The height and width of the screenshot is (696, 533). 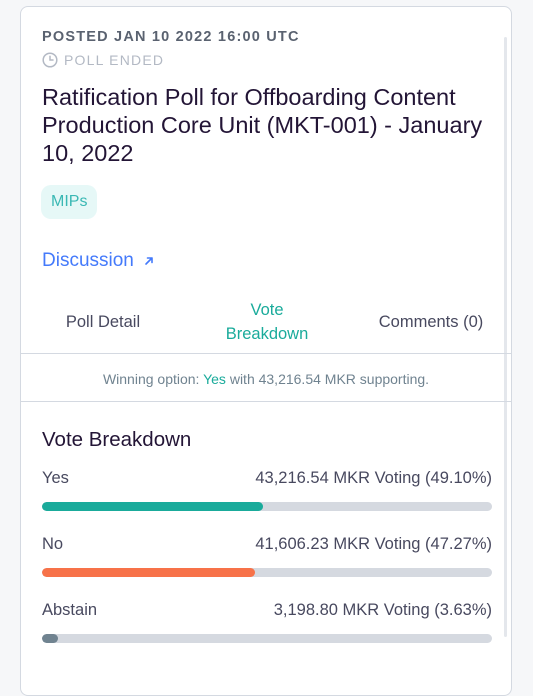 I want to click on winning-suffix: with 43,216.54 MKR supporting., so click(x=329, y=379).